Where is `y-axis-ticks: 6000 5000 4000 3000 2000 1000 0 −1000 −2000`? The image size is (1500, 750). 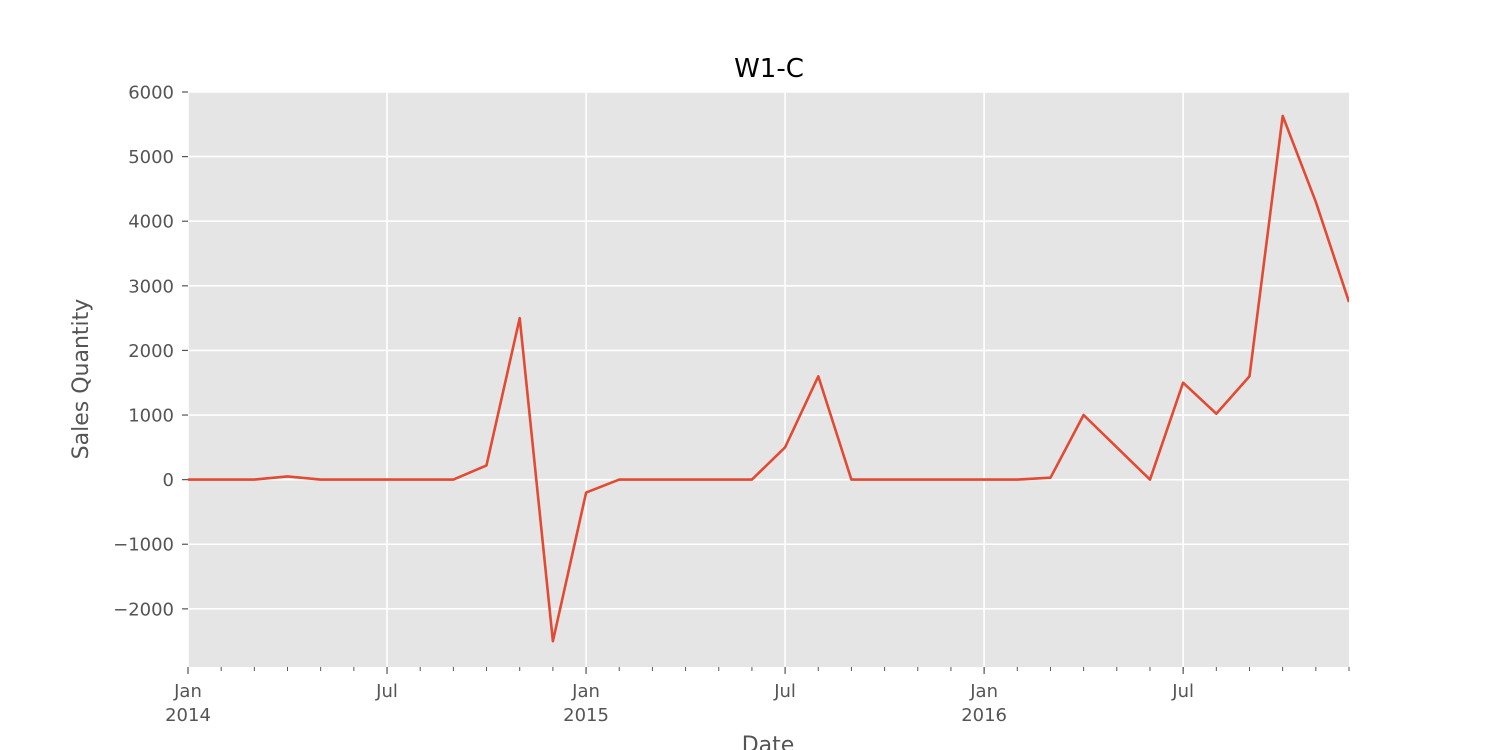
y-axis-ticks: 6000 5000 4000 3000 2000 1000 0 −1000 −2000 is located at coordinates (150, 351).